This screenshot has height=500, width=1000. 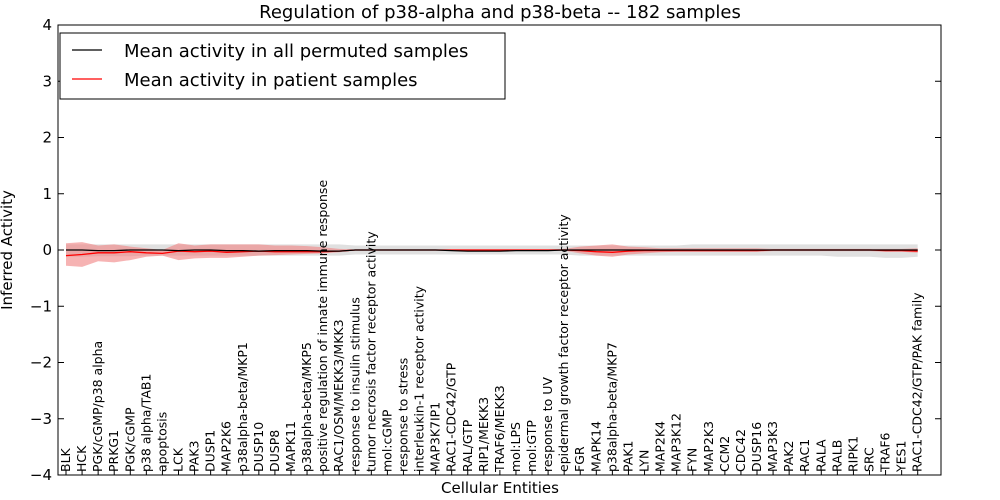 What do you see at coordinates (724, 454) in the screenshot?
I see `x-tick-label: CCM2` at bounding box center [724, 454].